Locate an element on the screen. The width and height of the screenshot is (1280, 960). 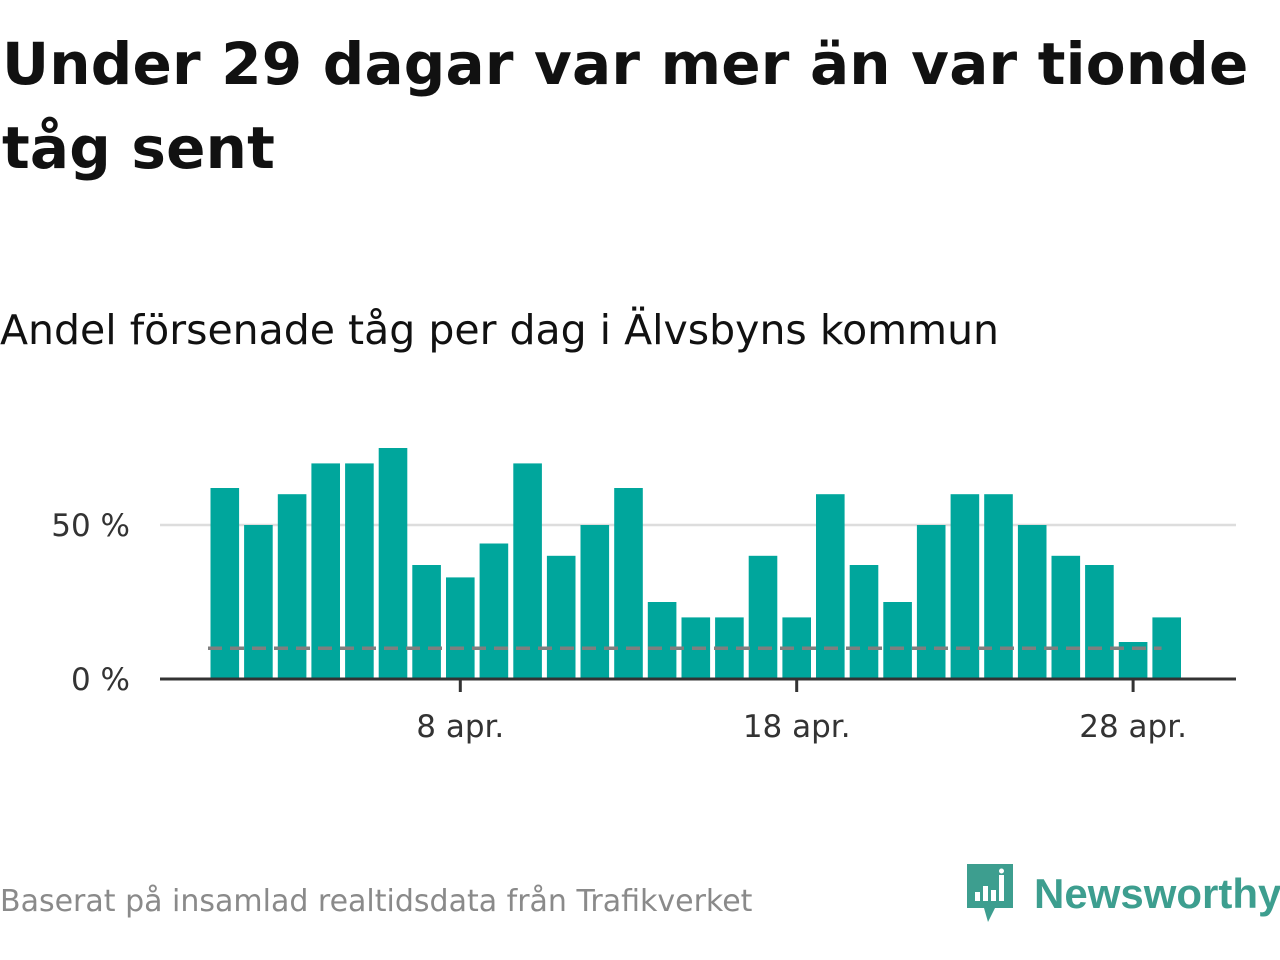
brand-name: Newsworthy is located at coordinates (1157, 893).